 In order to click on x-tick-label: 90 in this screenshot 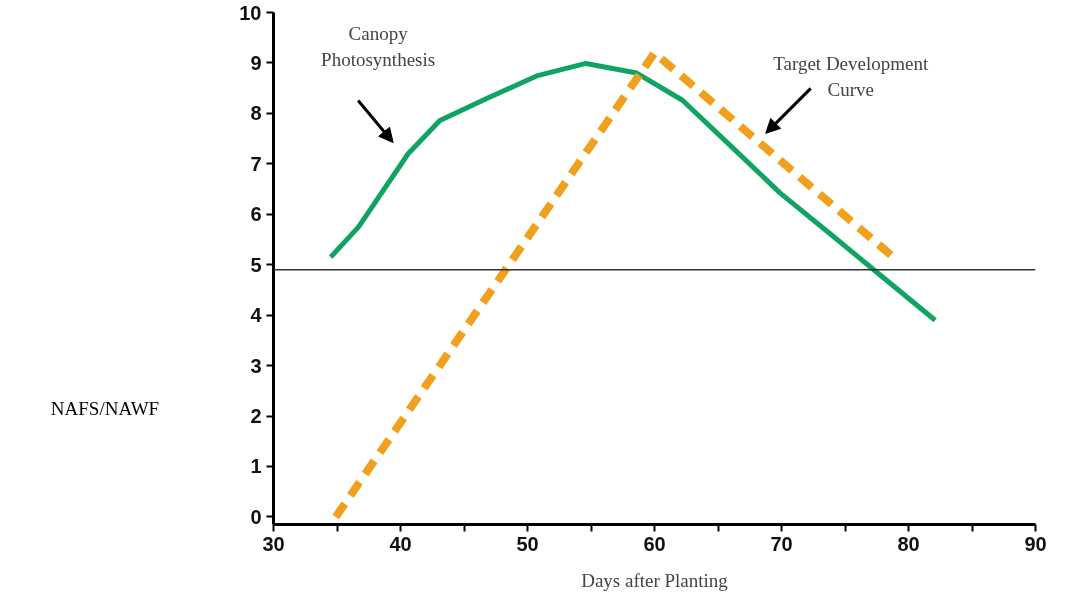, I will do `click(1035, 543)`.